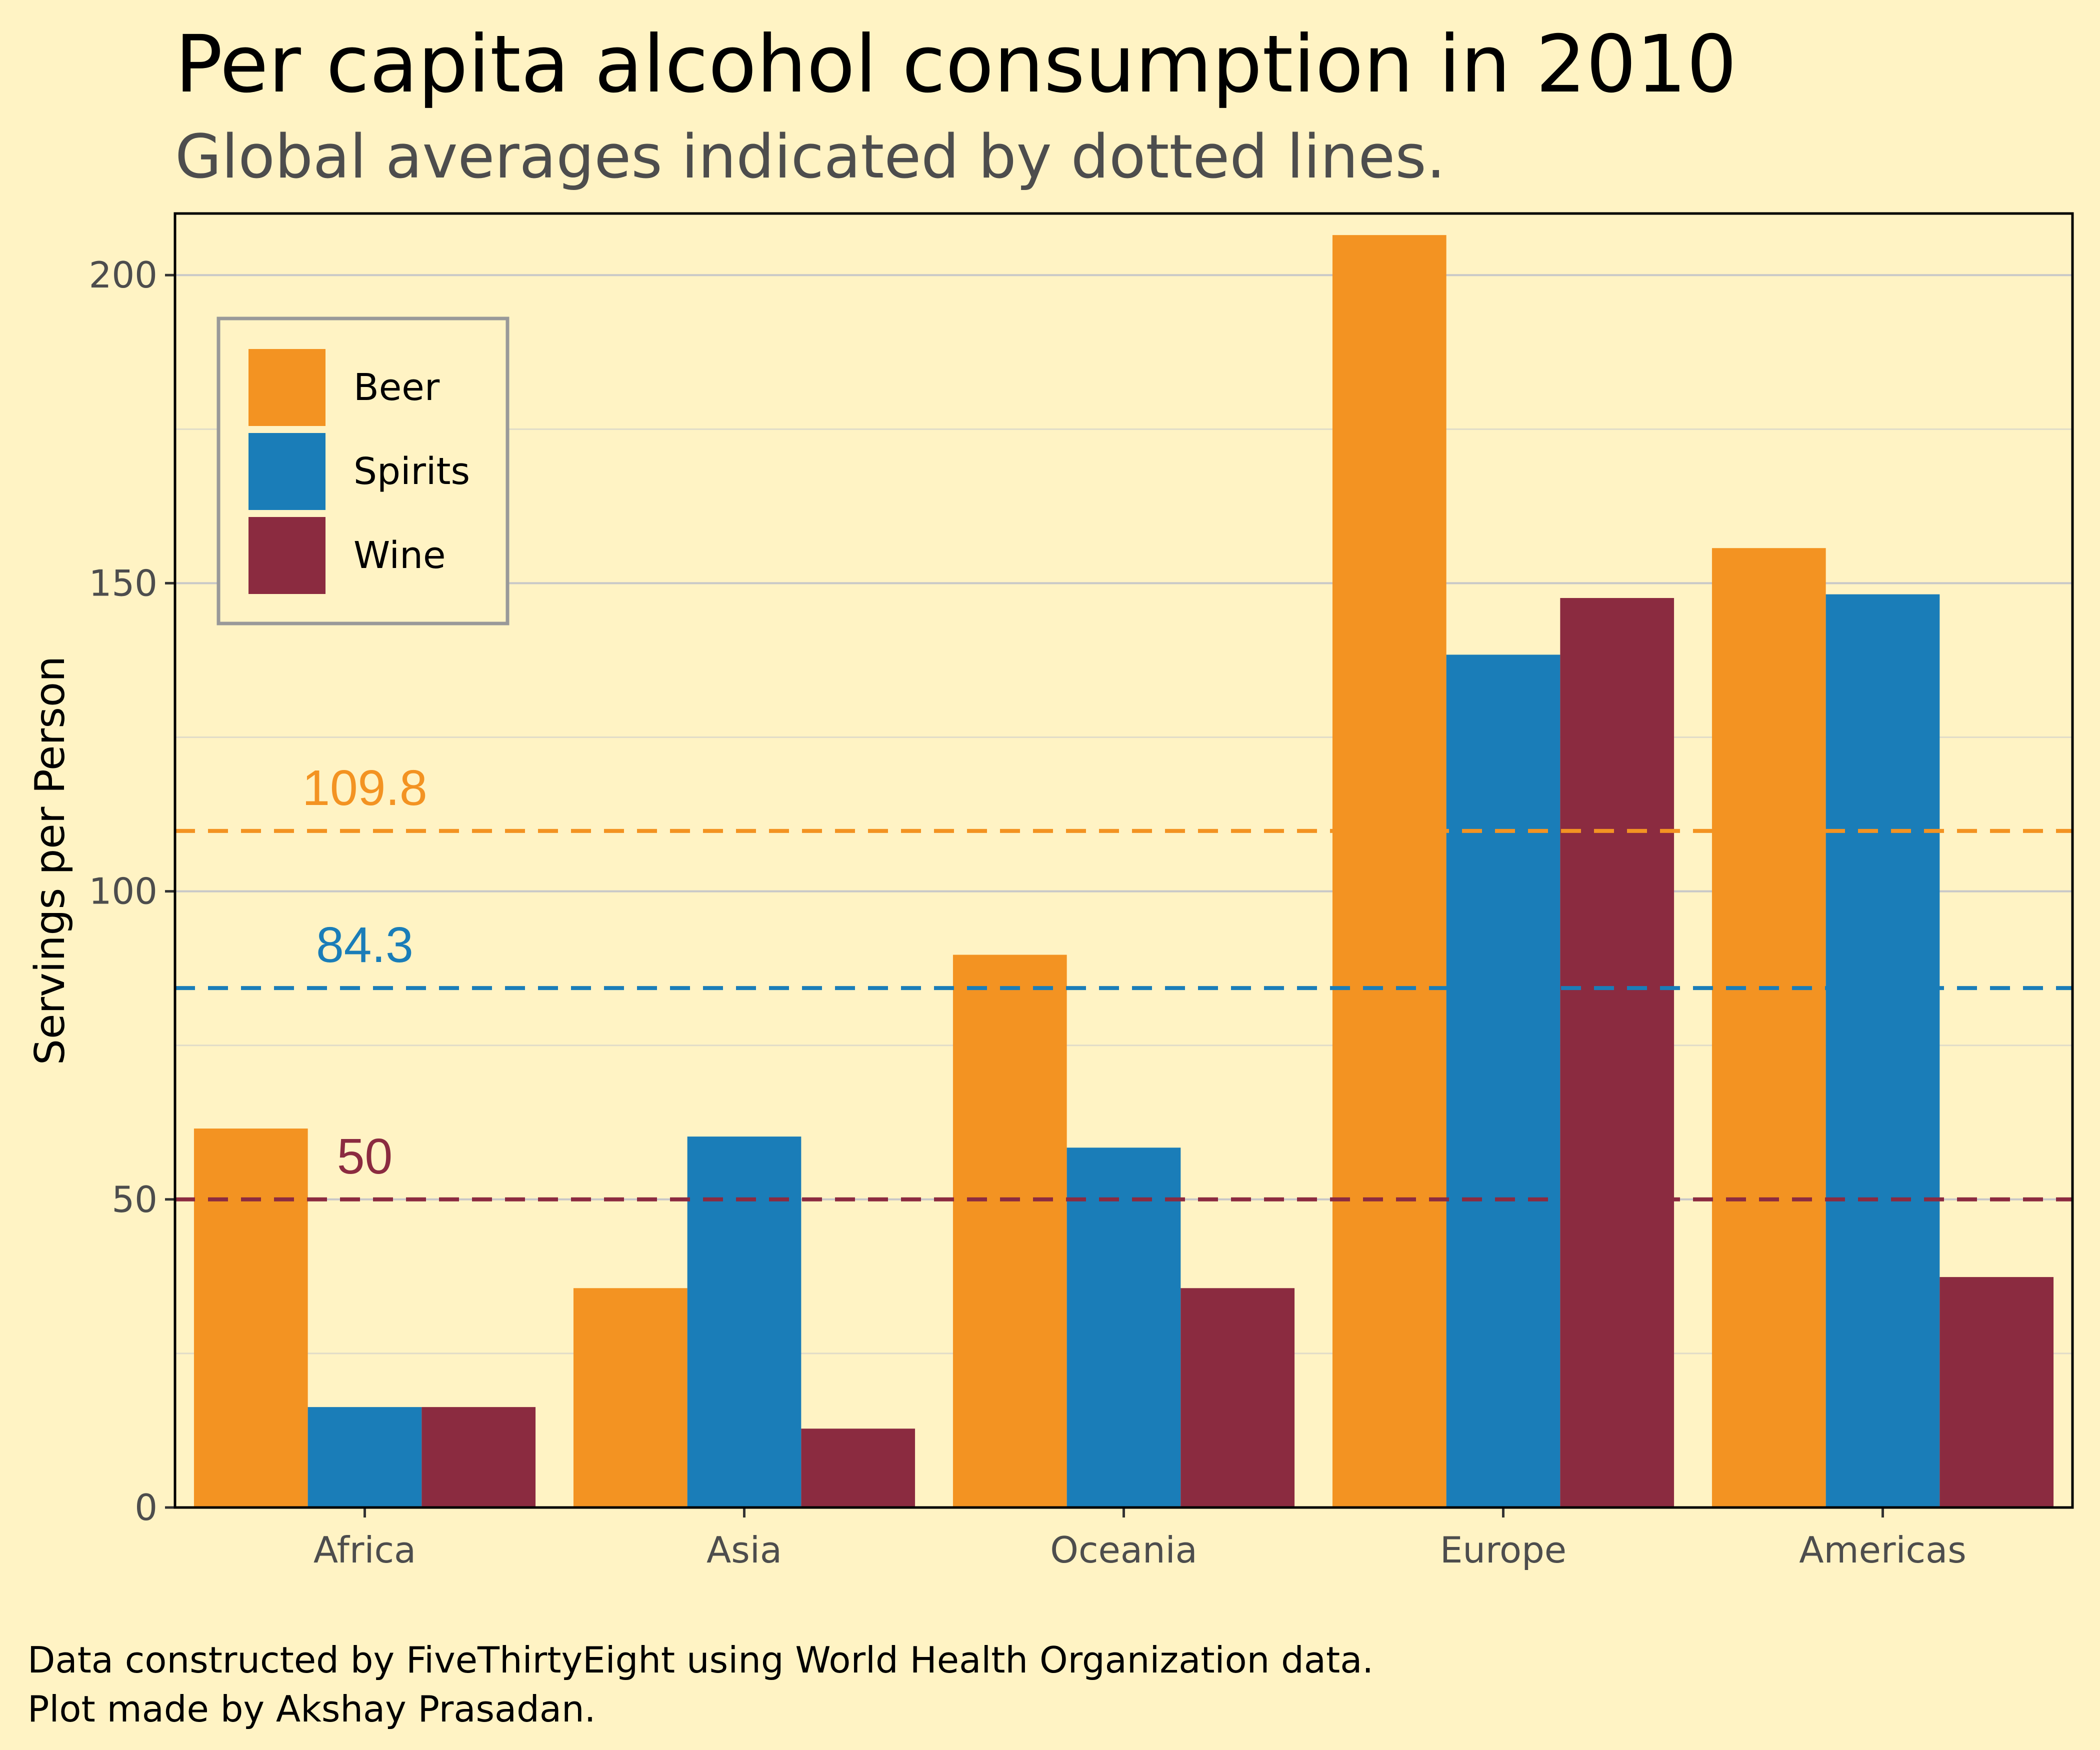 The image size is (2100, 1750). What do you see at coordinates (365, 1457) in the screenshot?
I see `bar-spirits-africa` at bounding box center [365, 1457].